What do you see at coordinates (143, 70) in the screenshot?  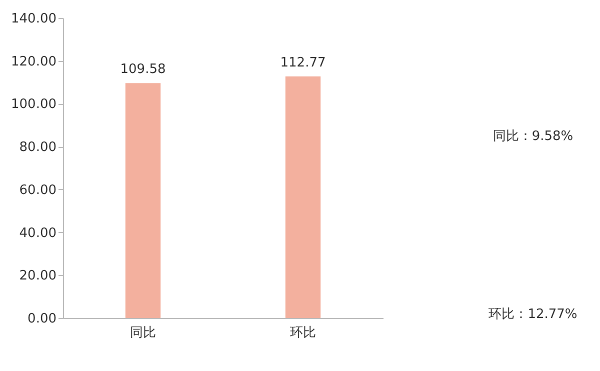 I see `data-label: 109.58` at bounding box center [143, 70].